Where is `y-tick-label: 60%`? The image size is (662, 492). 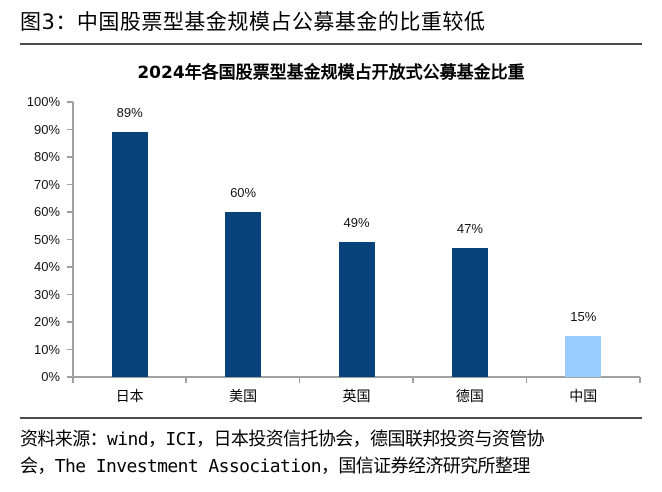
y-tick-label: 60% is located at coordinates (46, 211).